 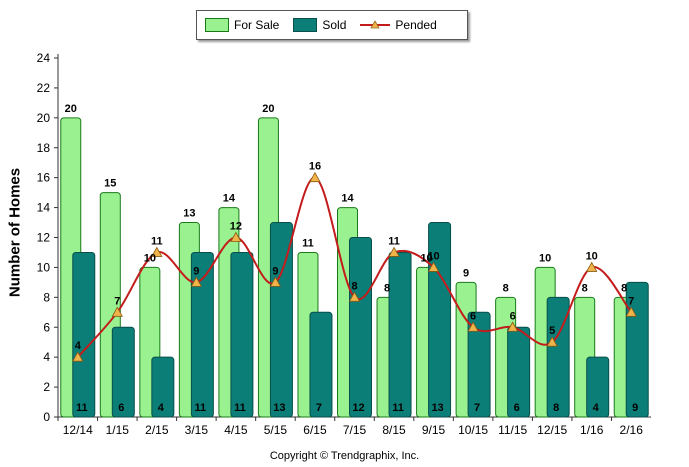 I want to click on legend-label-sold: Sold, so click(x=334, y=25).